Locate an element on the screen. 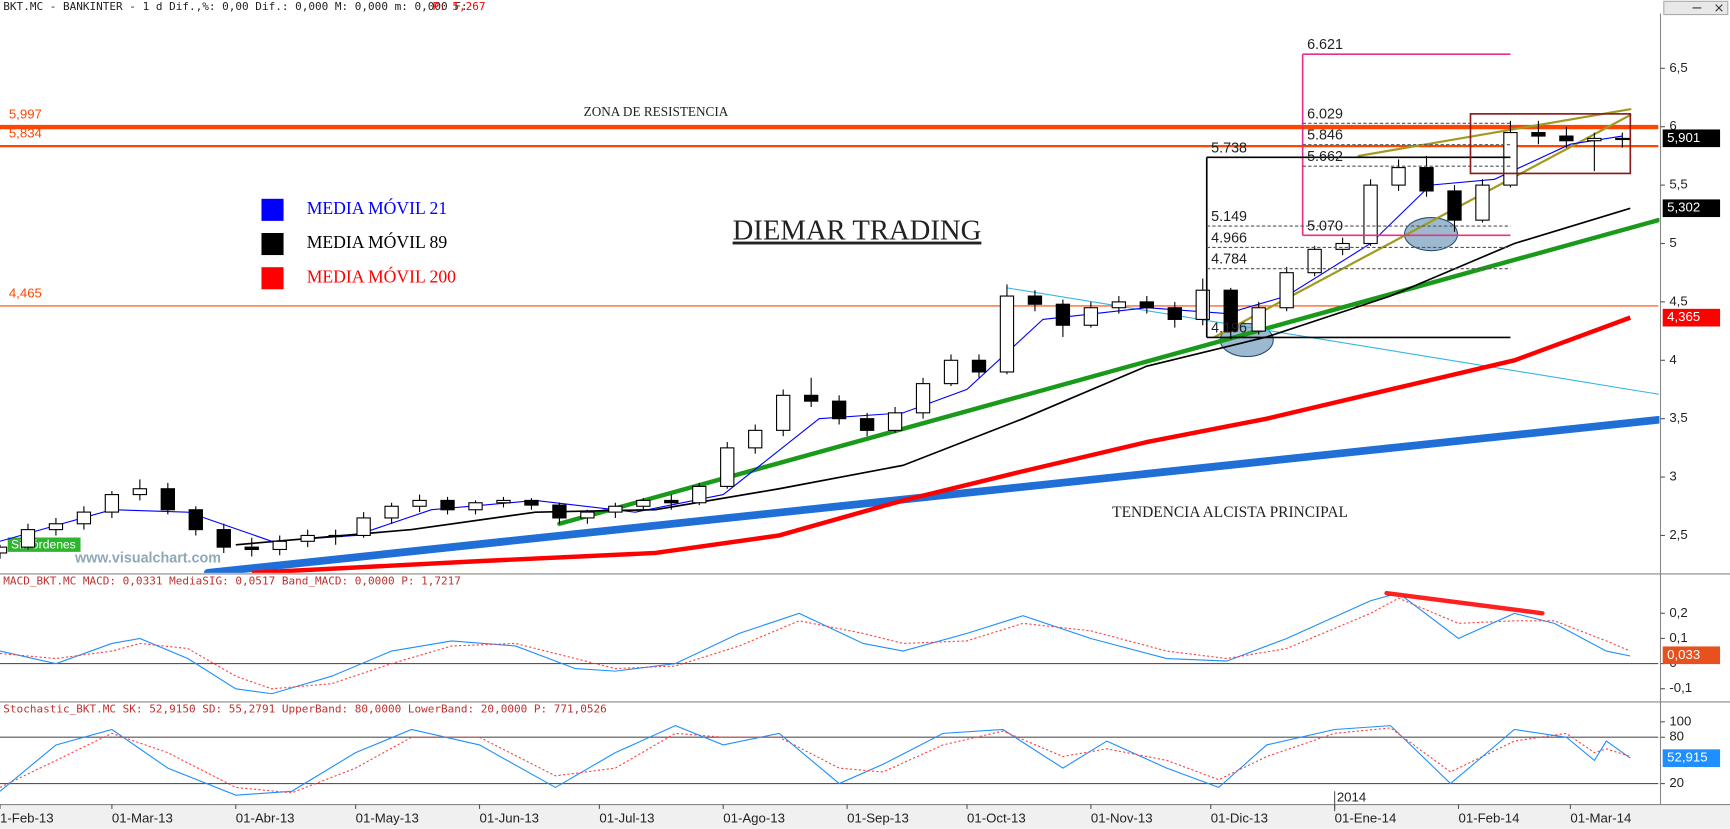 The width and height of the screenshot is (1730, 829). value-tag-label: 52,915 is located at coordinates (1687, 757).